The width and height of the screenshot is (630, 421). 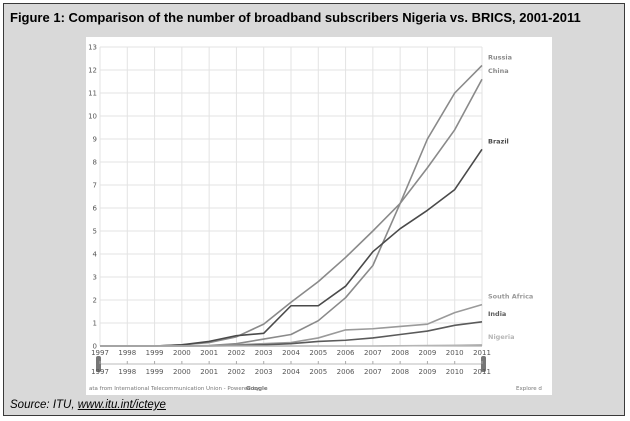 I want to click on timeline-tick-label: 2002, so click(x=237, y=372).